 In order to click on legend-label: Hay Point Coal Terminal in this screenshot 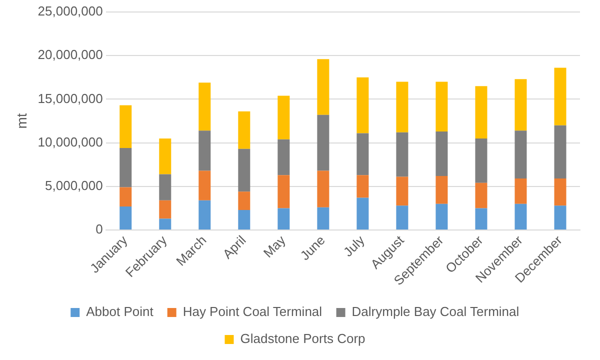, I will do `click(252, 312)`.